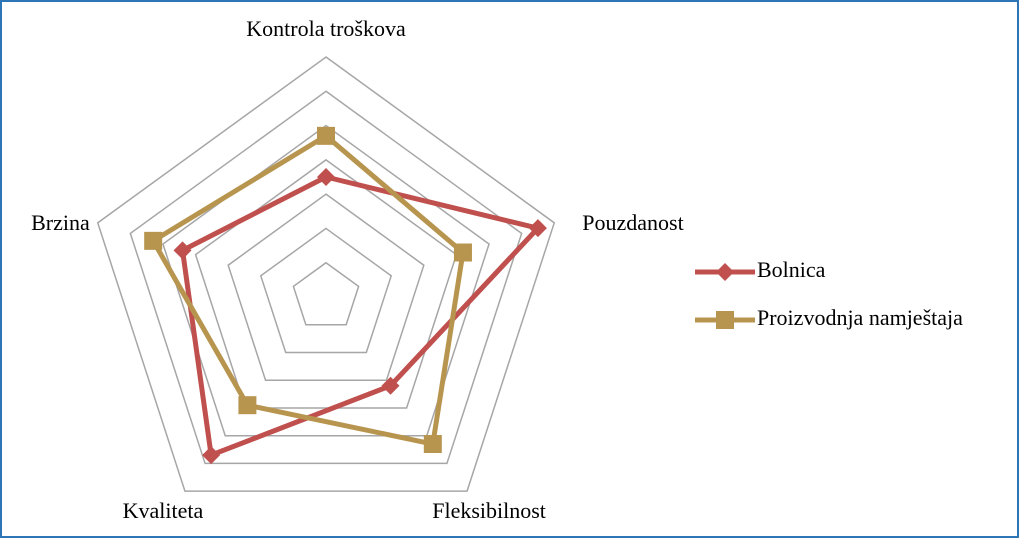 This screenshot has height=544, width=1020. I want to click on axis-label: Pouzdanost, so click(632, 222).